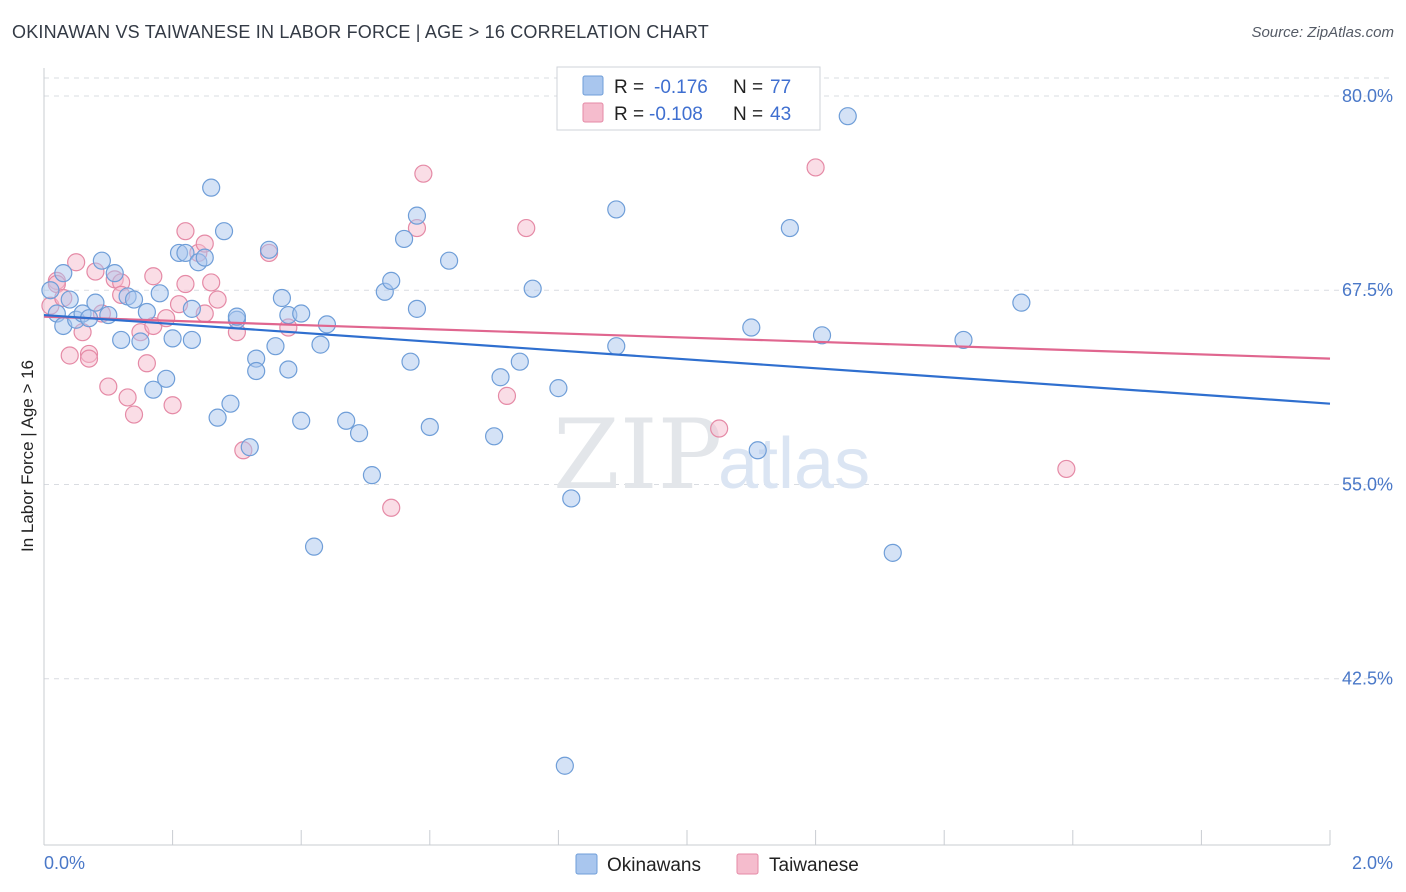  Describe the element at coordinates (794, 464) in the screenshot. I see `watermark-atlas: atlas` at that location.